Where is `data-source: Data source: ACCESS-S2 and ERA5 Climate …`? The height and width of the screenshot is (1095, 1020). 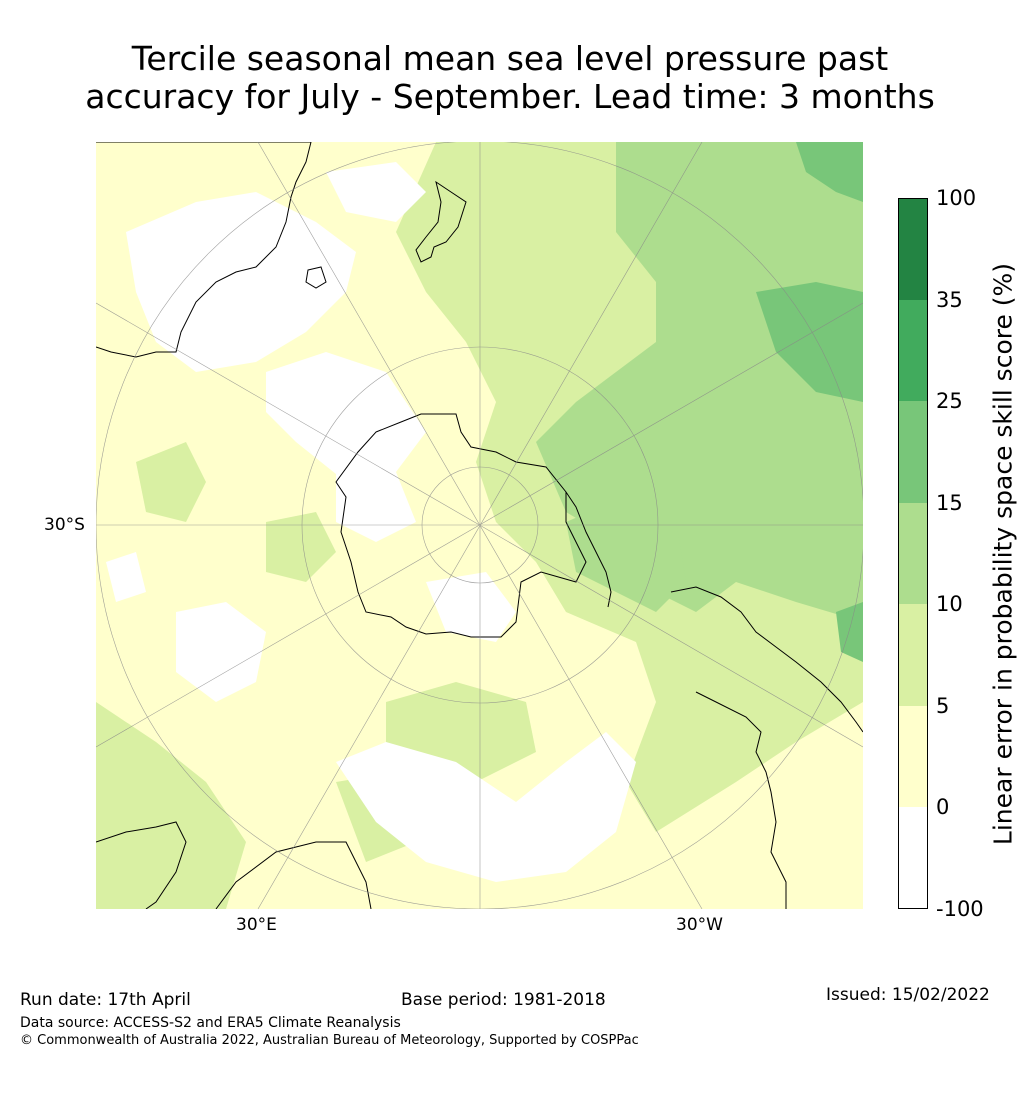 data-source: Data source: ACCESS-S2 and ERA5 Climate … is located at coordinates (210, 1023).